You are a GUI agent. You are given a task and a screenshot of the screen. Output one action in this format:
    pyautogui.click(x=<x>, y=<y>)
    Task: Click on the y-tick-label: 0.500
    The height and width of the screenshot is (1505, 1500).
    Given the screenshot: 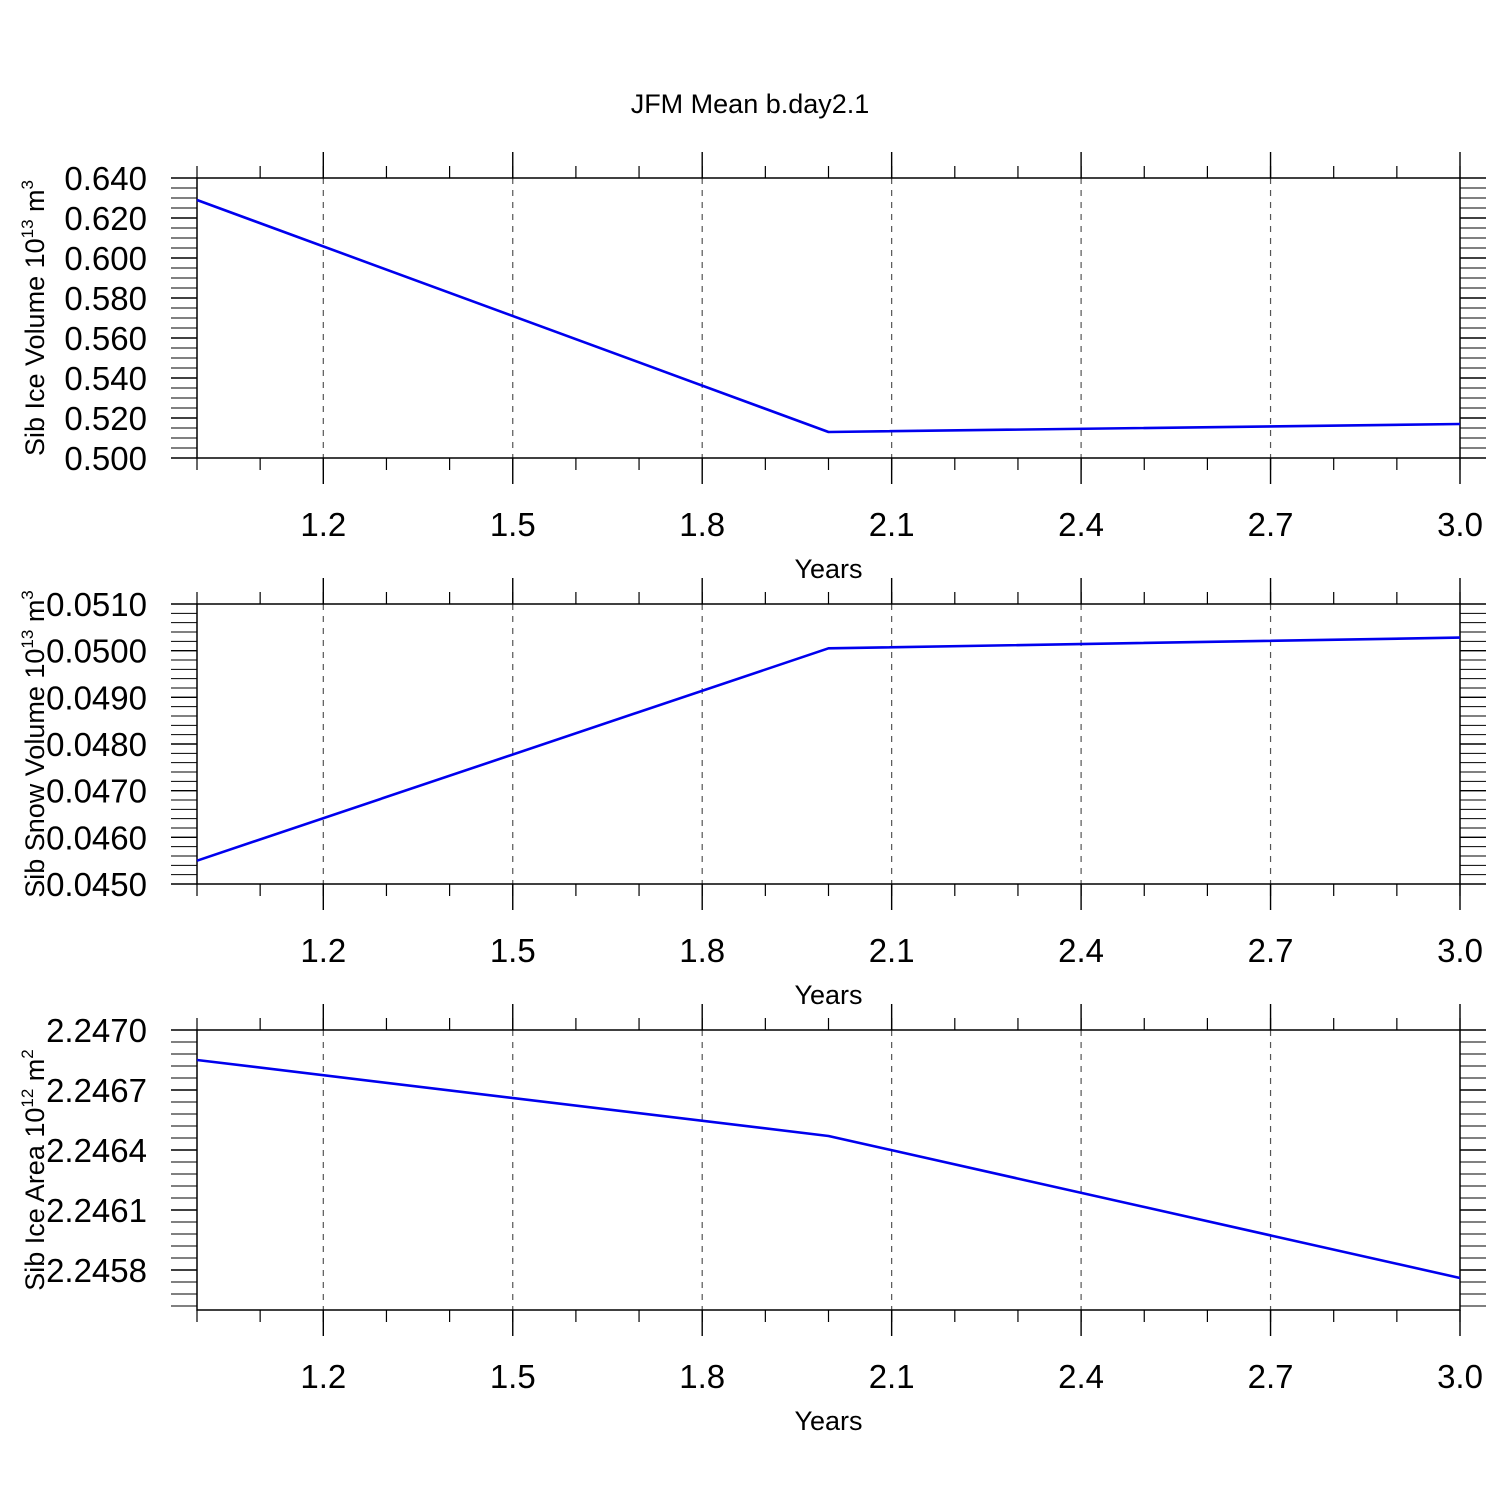 What is the action you would take?
    pyautogui.click(x=105, y=458)
    